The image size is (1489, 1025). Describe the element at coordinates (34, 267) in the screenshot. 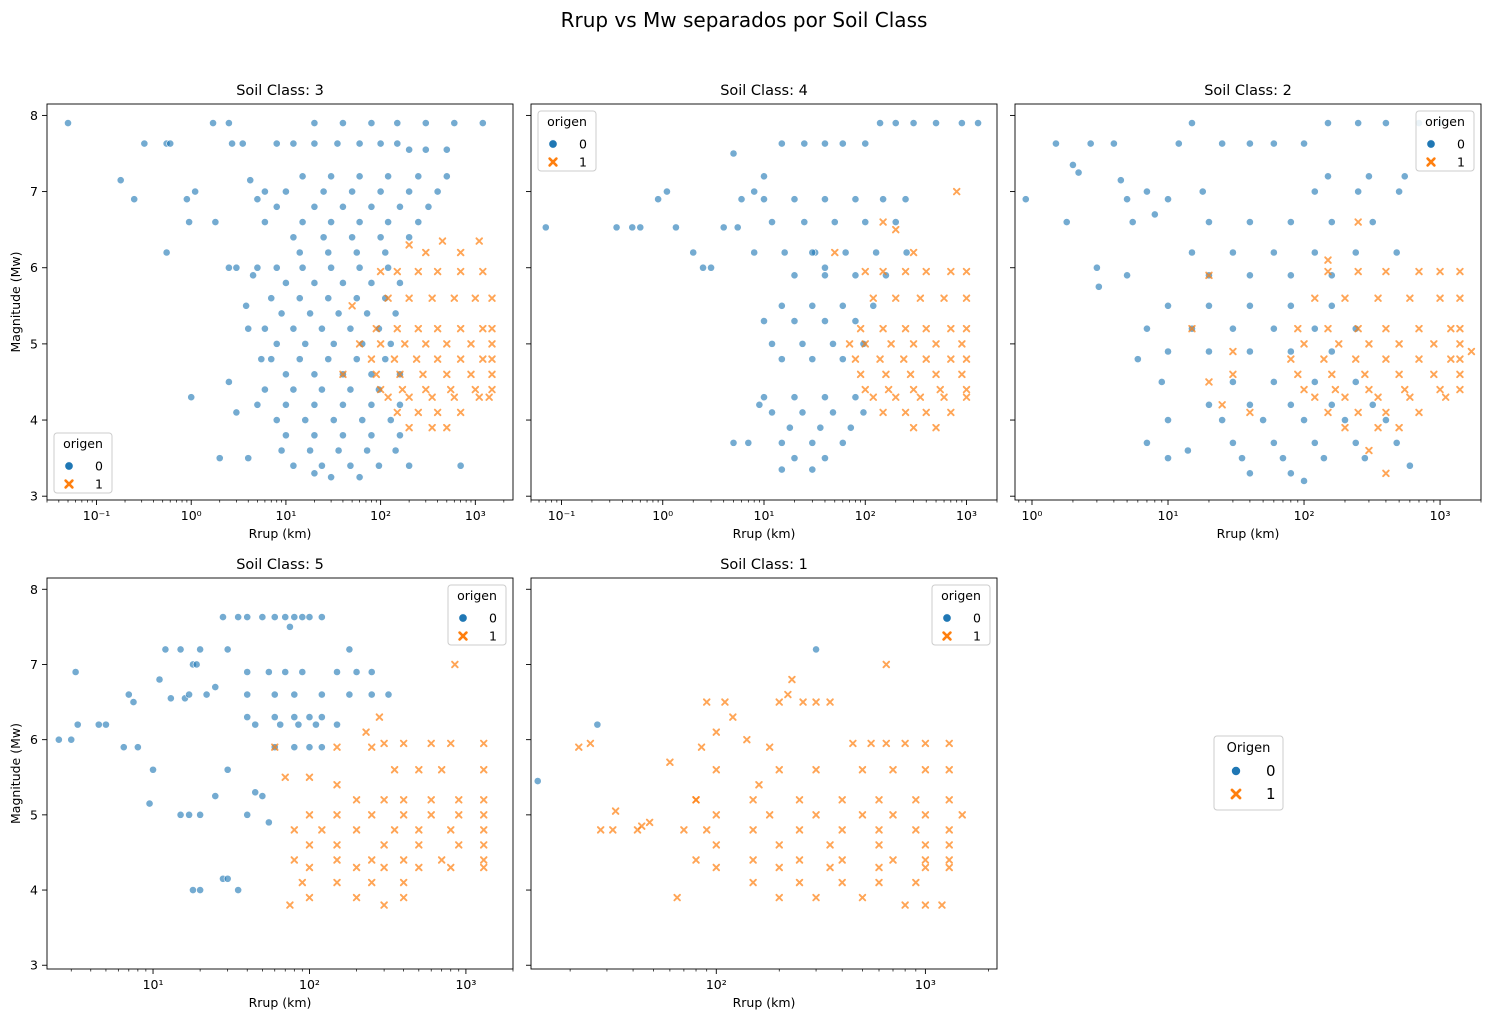

I see `y-tick-label: 6` at that location.